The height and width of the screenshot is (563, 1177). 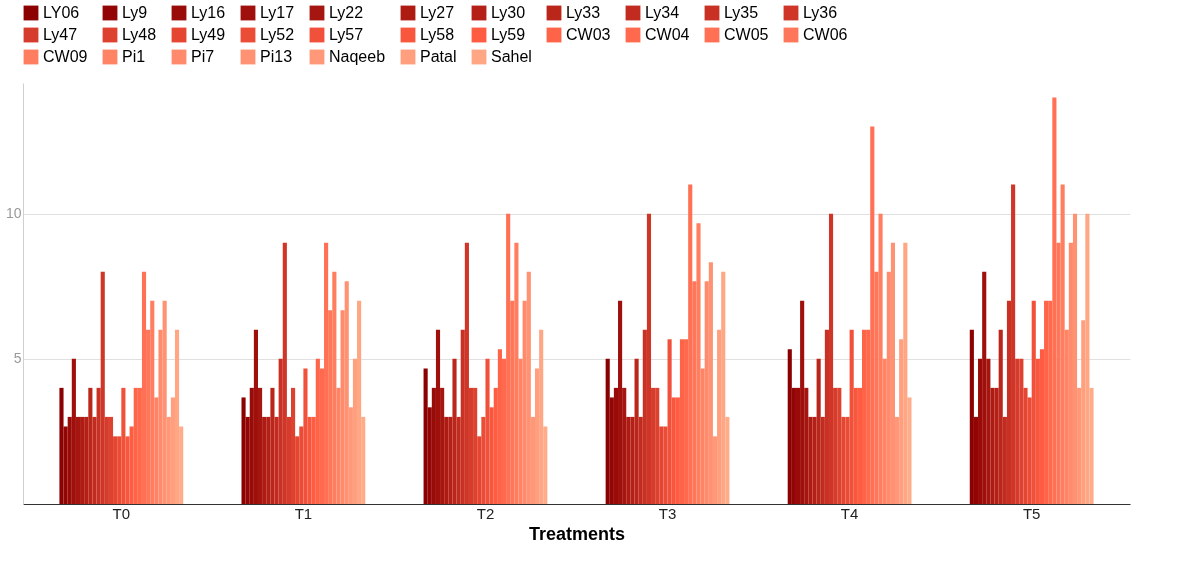 I want to click on legend-label: Ly35, so click(x=741, y=12).